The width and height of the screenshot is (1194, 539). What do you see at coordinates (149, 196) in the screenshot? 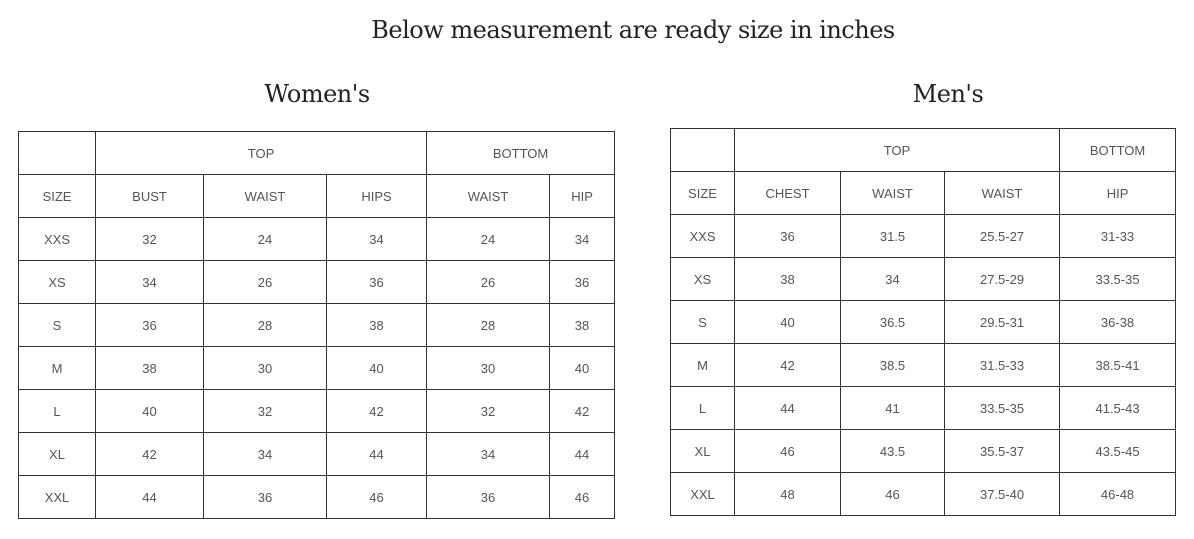
I see `column-header: BUST` at bounding box center [149, 196].